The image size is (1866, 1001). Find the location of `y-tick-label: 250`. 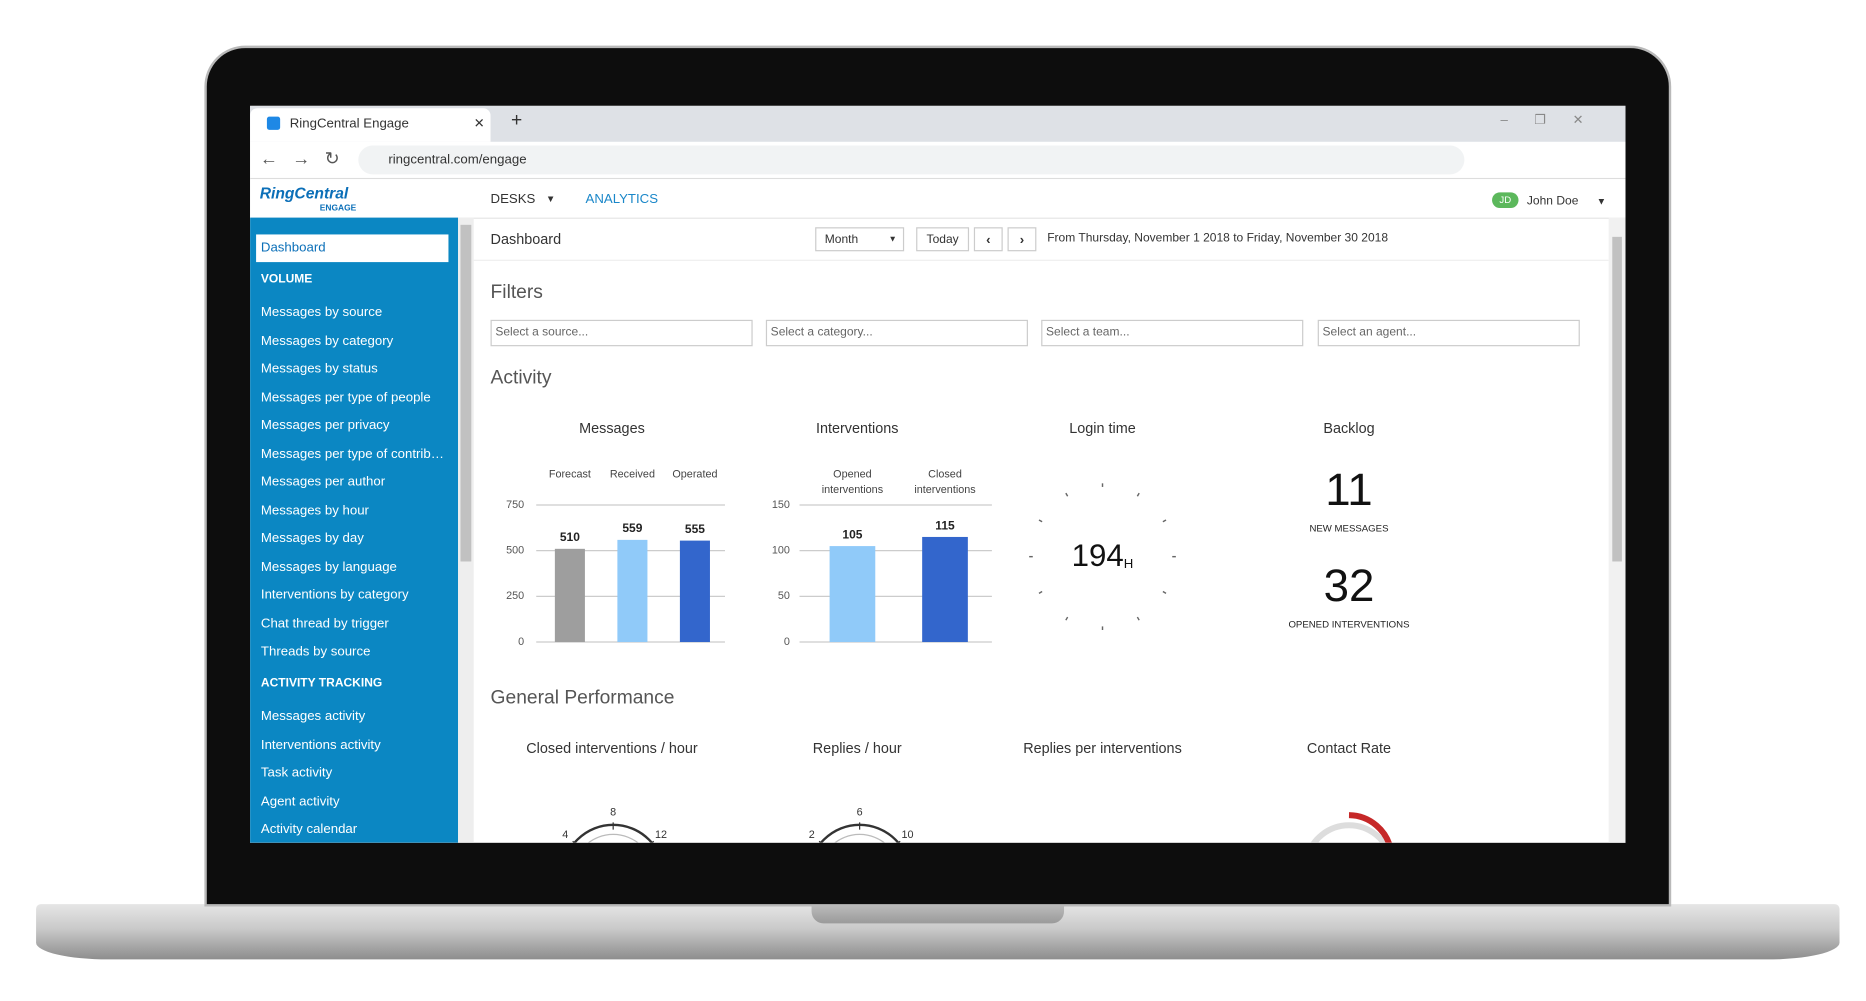

y-tick-label: 250 is located at coordinates (515, 596).